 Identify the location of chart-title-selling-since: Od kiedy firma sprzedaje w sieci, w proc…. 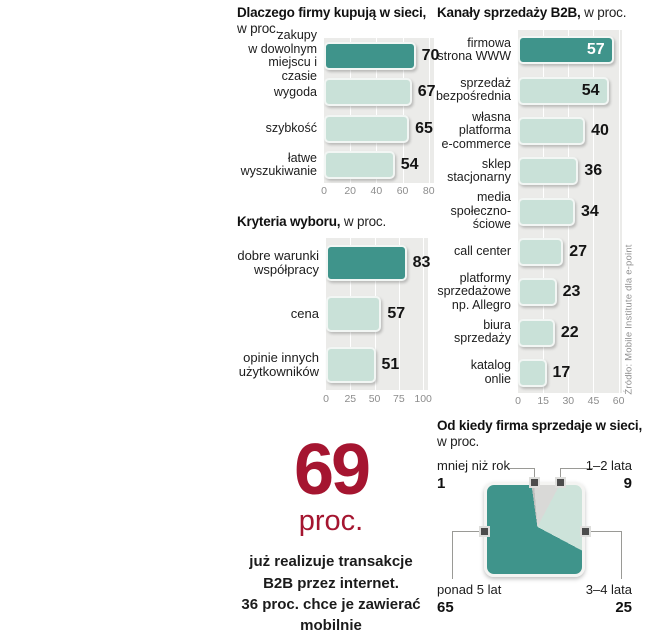
(539, 434).